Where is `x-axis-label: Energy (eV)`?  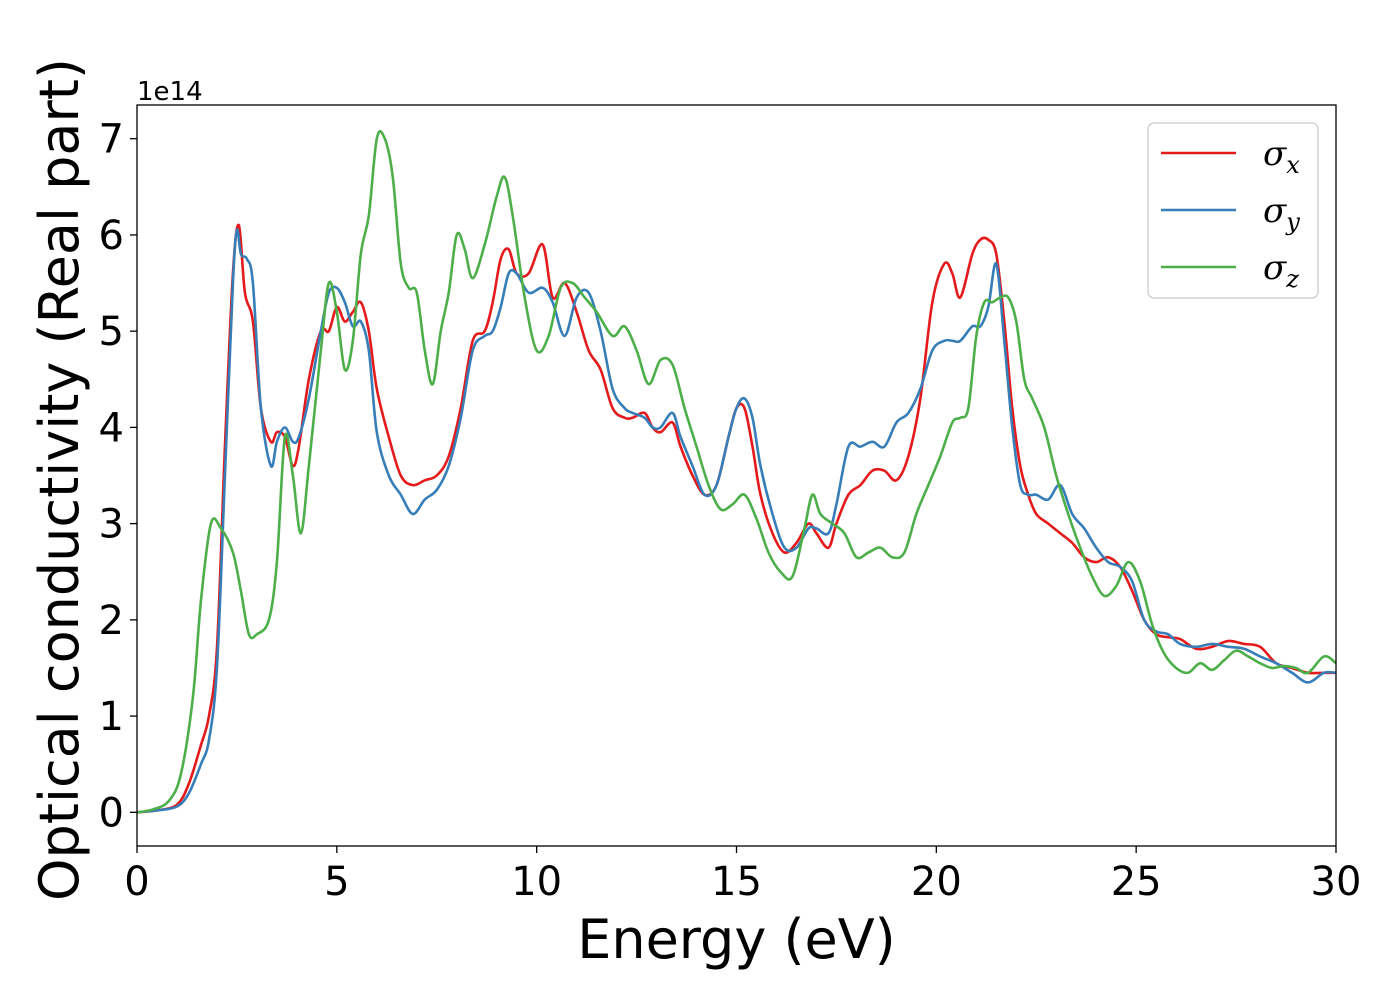 x-axis-label: Energy (eV) is located at coordinates (736, 939).